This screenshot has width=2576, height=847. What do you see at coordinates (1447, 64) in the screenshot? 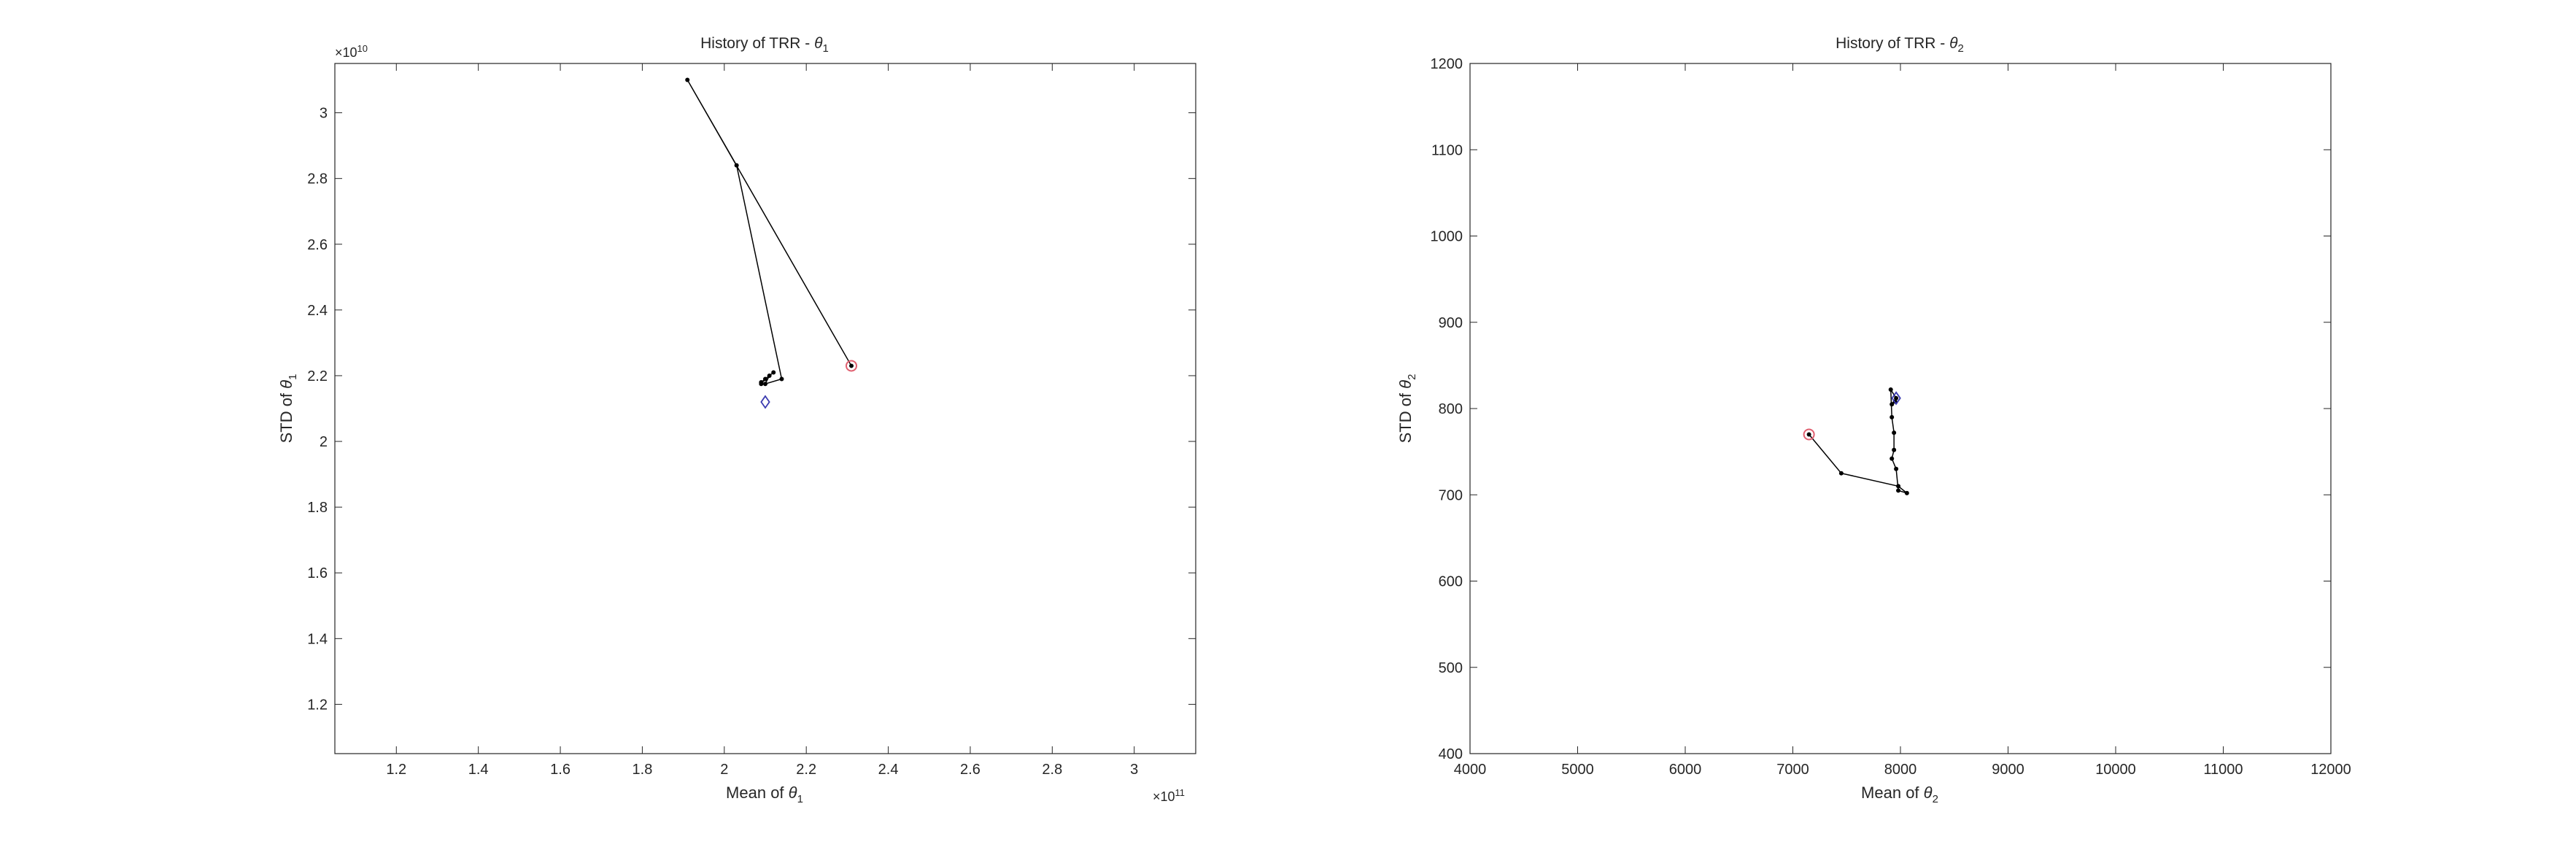
I see `y-tick-label: 1200` at bounding box center [1447, 64].